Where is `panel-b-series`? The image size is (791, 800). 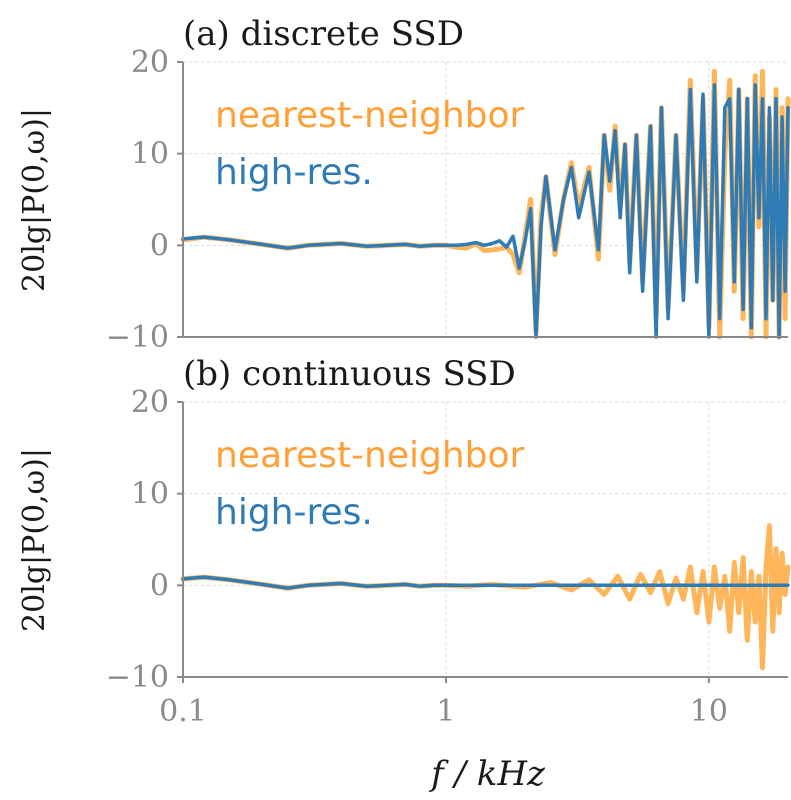
panel-b-series is located at coordinates (485, 597).